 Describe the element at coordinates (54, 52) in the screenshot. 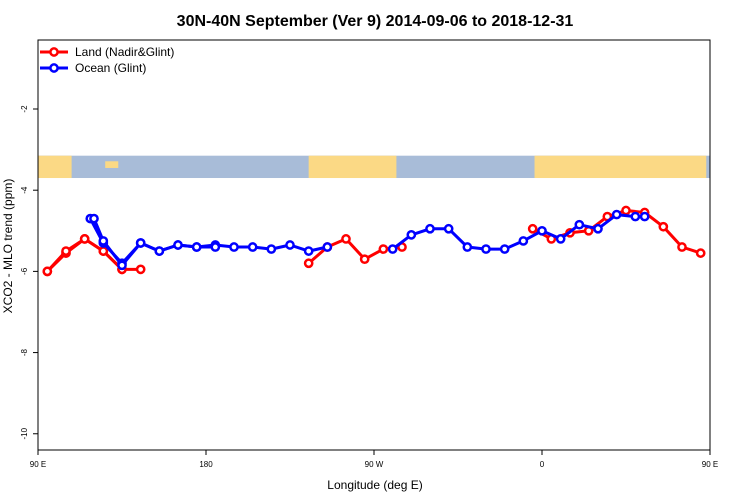

I see `legend-marker-land` at that location.